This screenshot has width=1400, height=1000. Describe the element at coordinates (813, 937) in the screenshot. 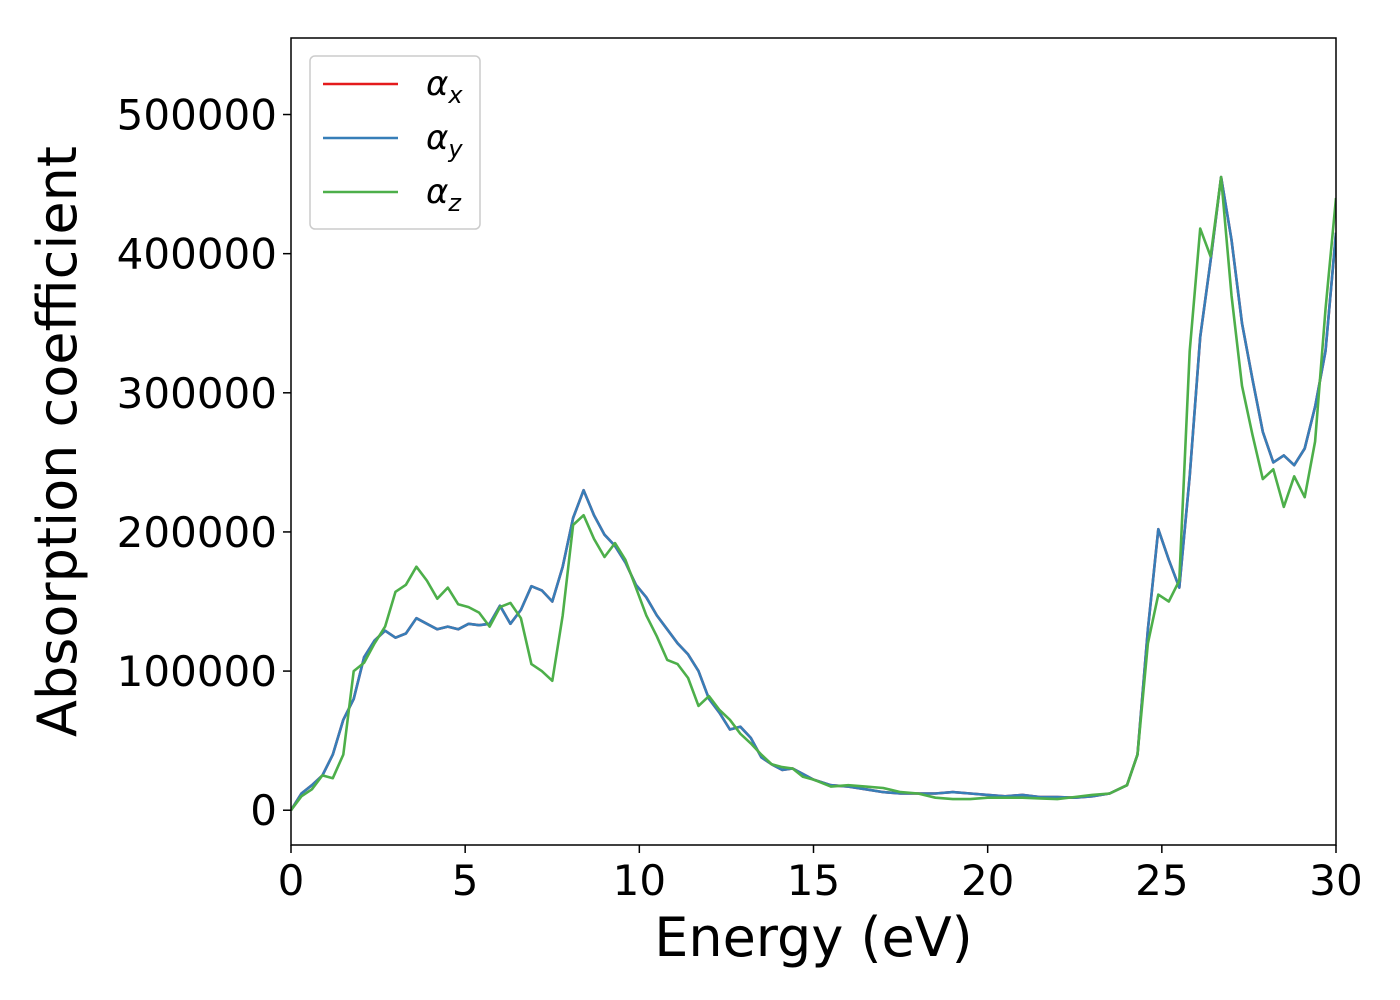

I see `x-axis-title: Energy (eV)` at that location.